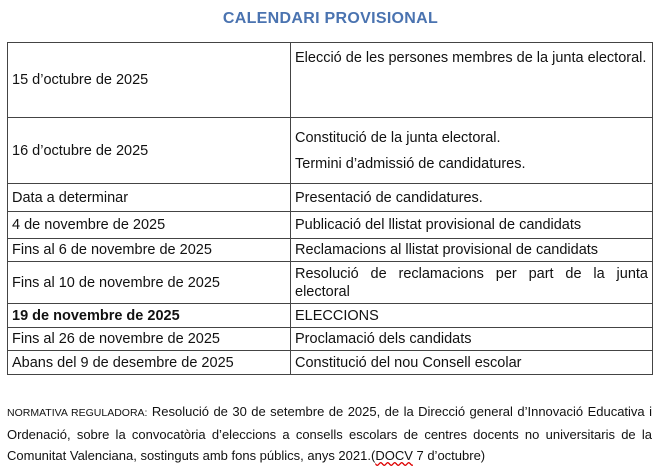 The height and width of the screenshot is (466, 661). What do you see at coordinates (149, 225) in the screenshot?
I see `date-cell: 4 de novembre de 2025` at bounding box center [149, 225].